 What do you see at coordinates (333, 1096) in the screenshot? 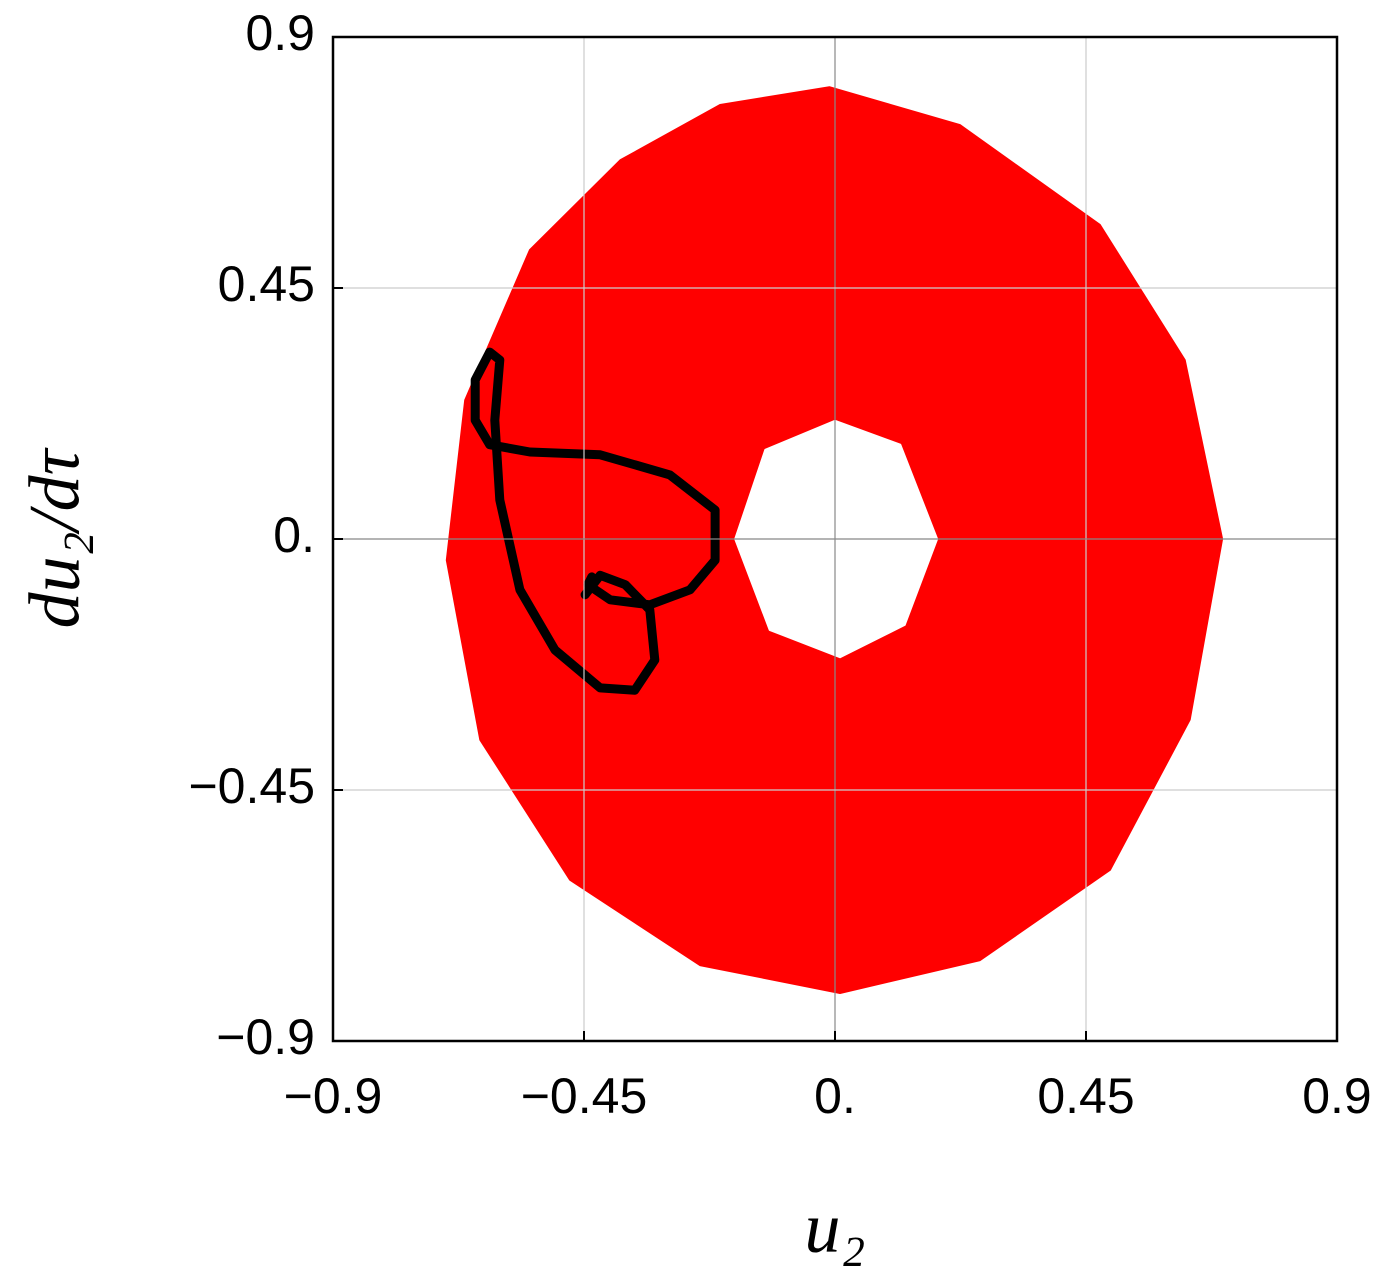
I see `x-tick-label: −0.9` at bounding box center [333, 1096].